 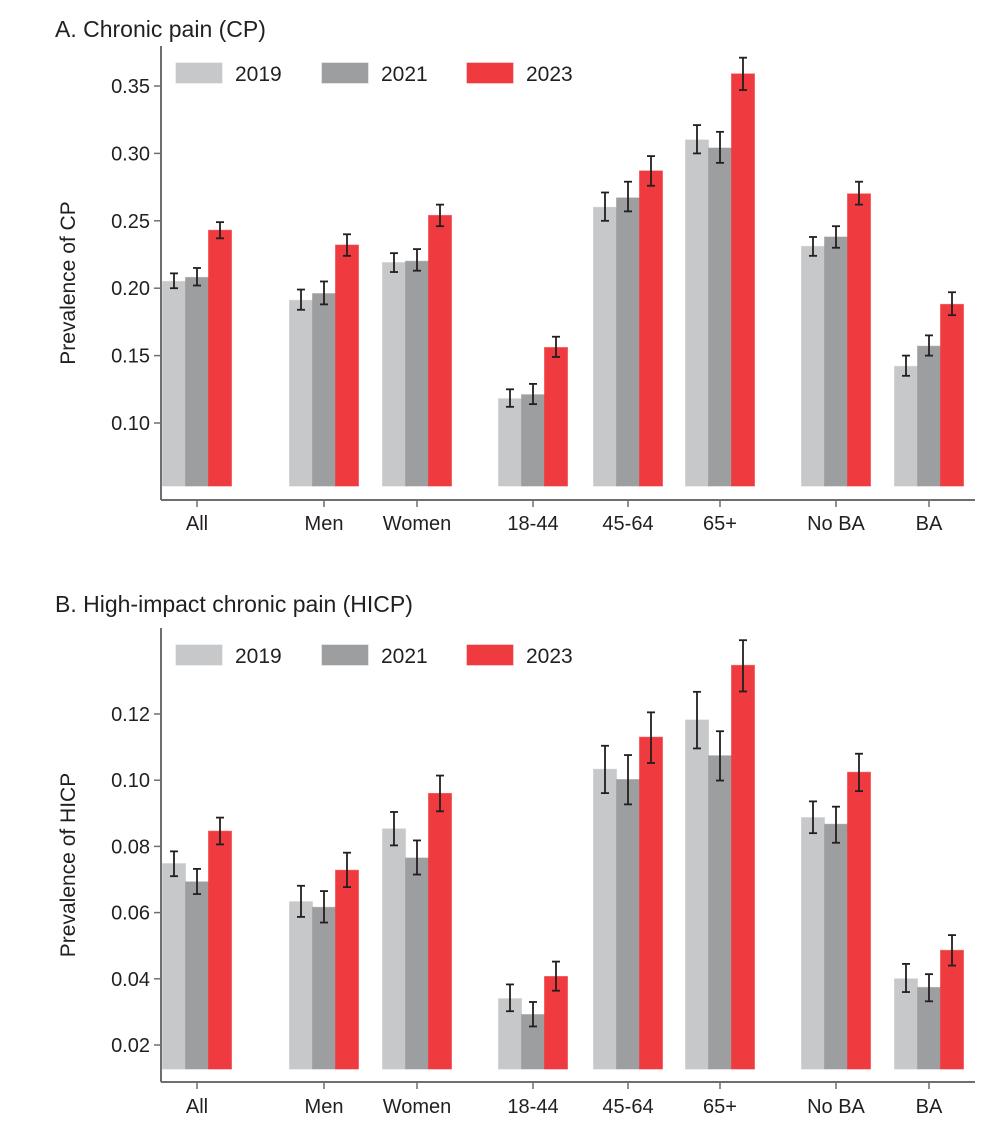 I want to click on bar-2021-women, so click(x=417, y=963).